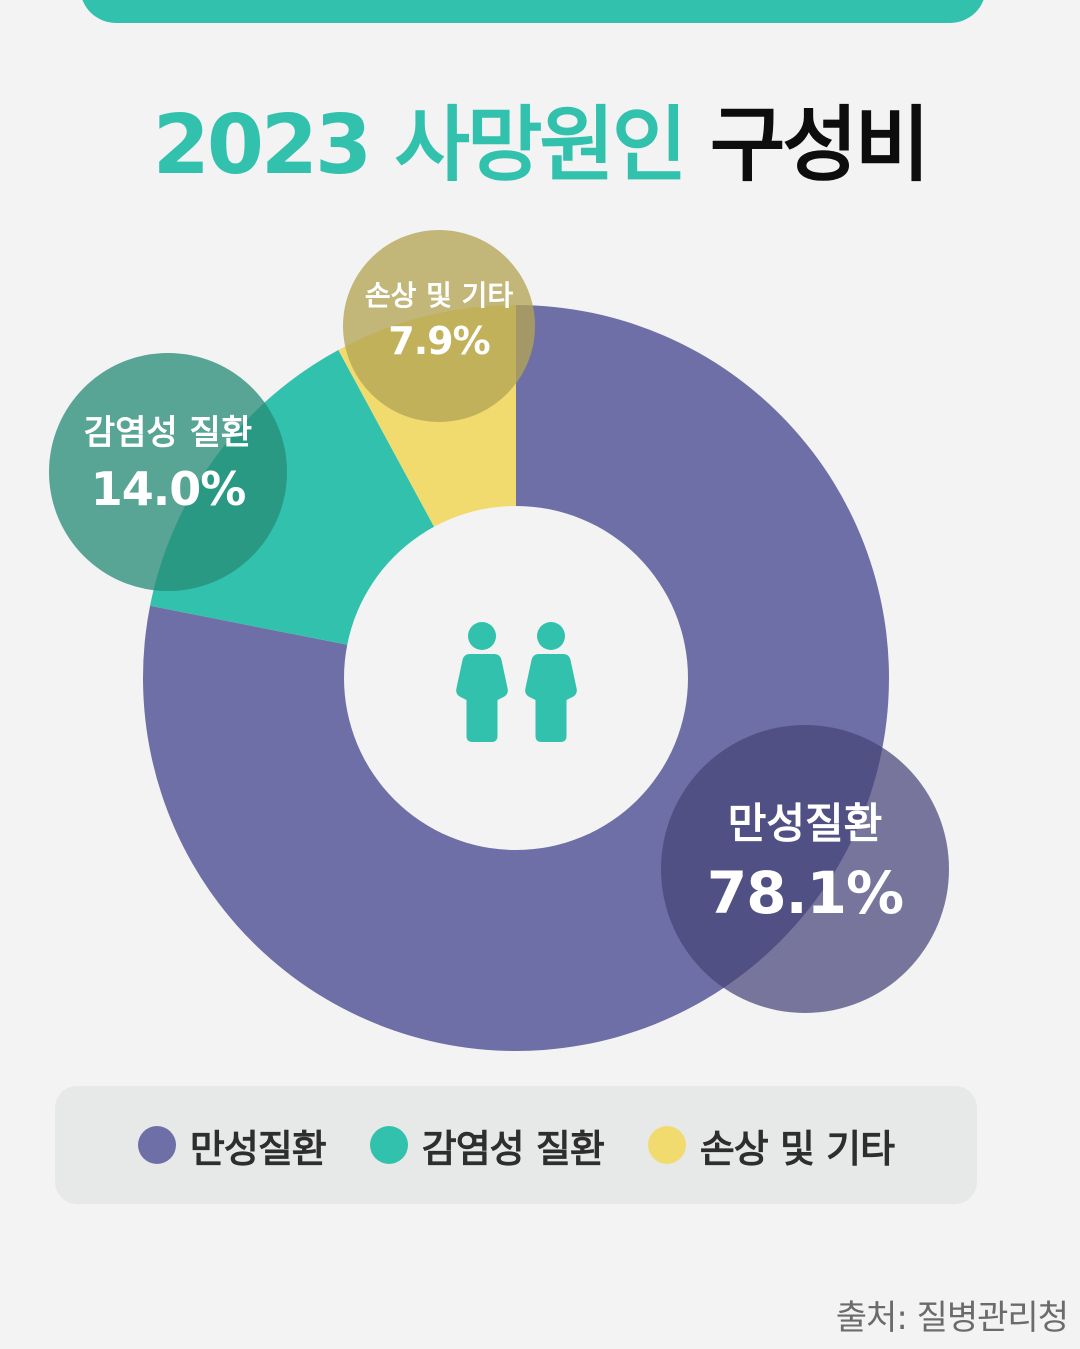  I want to click on chart-legend: 만성질환 감염성 질환 손상 및 기타, so click(516, 1145).